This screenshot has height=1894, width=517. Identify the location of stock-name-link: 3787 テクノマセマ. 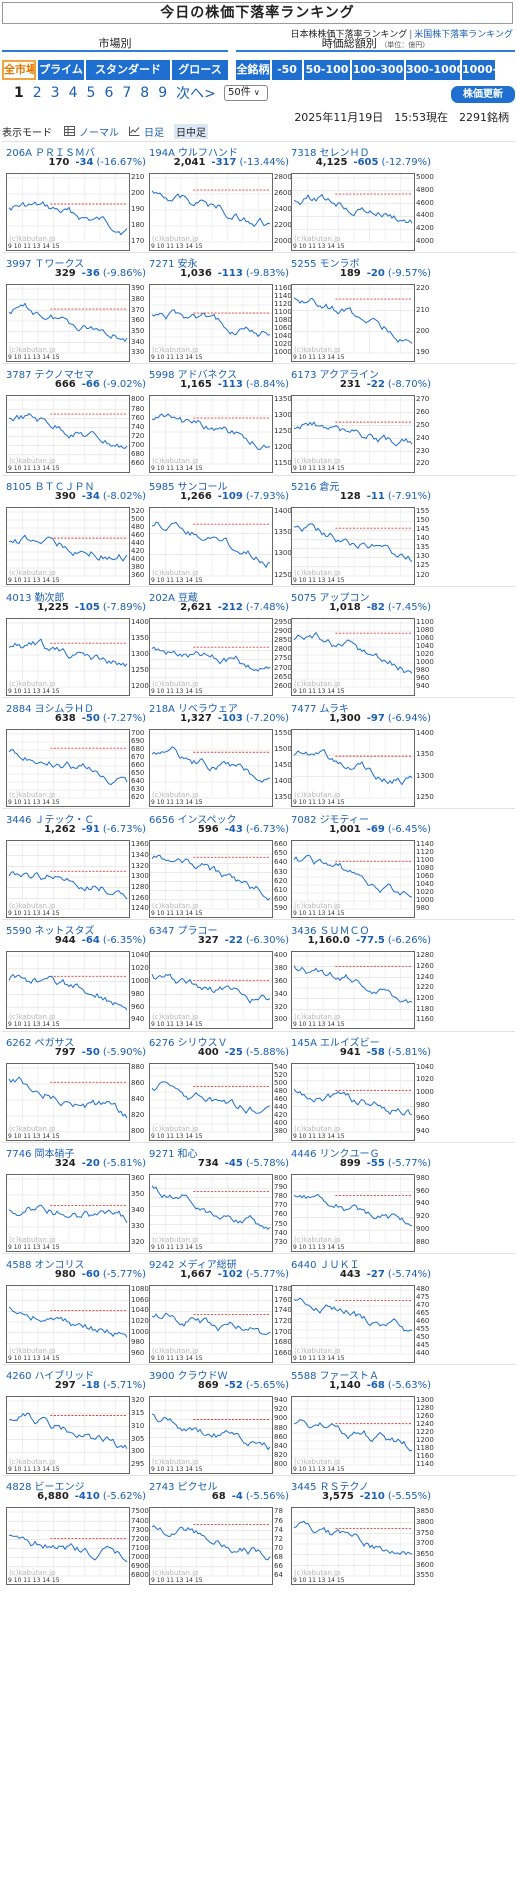
(50, 373).